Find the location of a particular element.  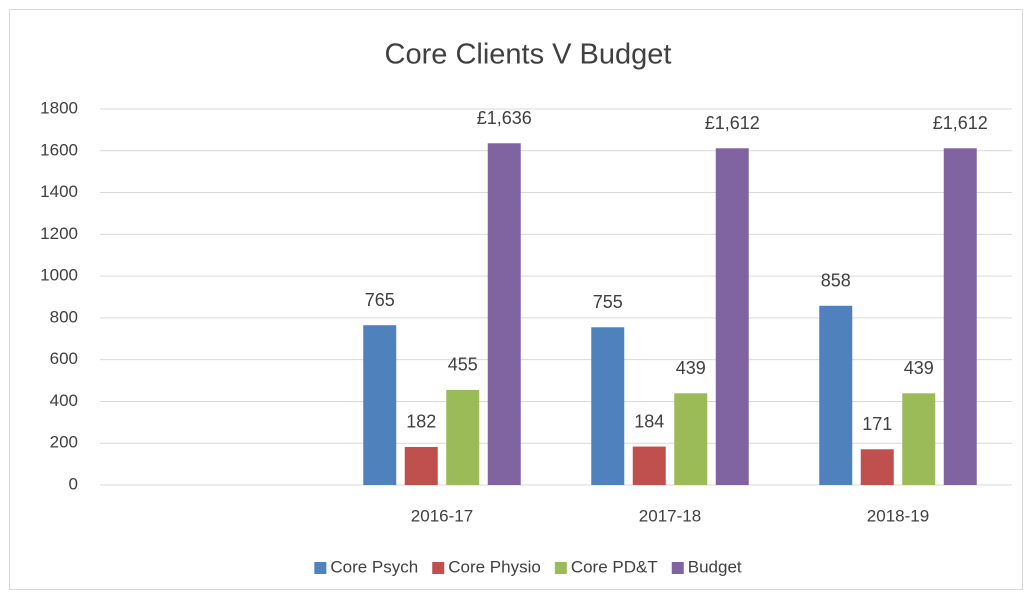

legend-label: Core Psych is located at coordinates (374, 566).